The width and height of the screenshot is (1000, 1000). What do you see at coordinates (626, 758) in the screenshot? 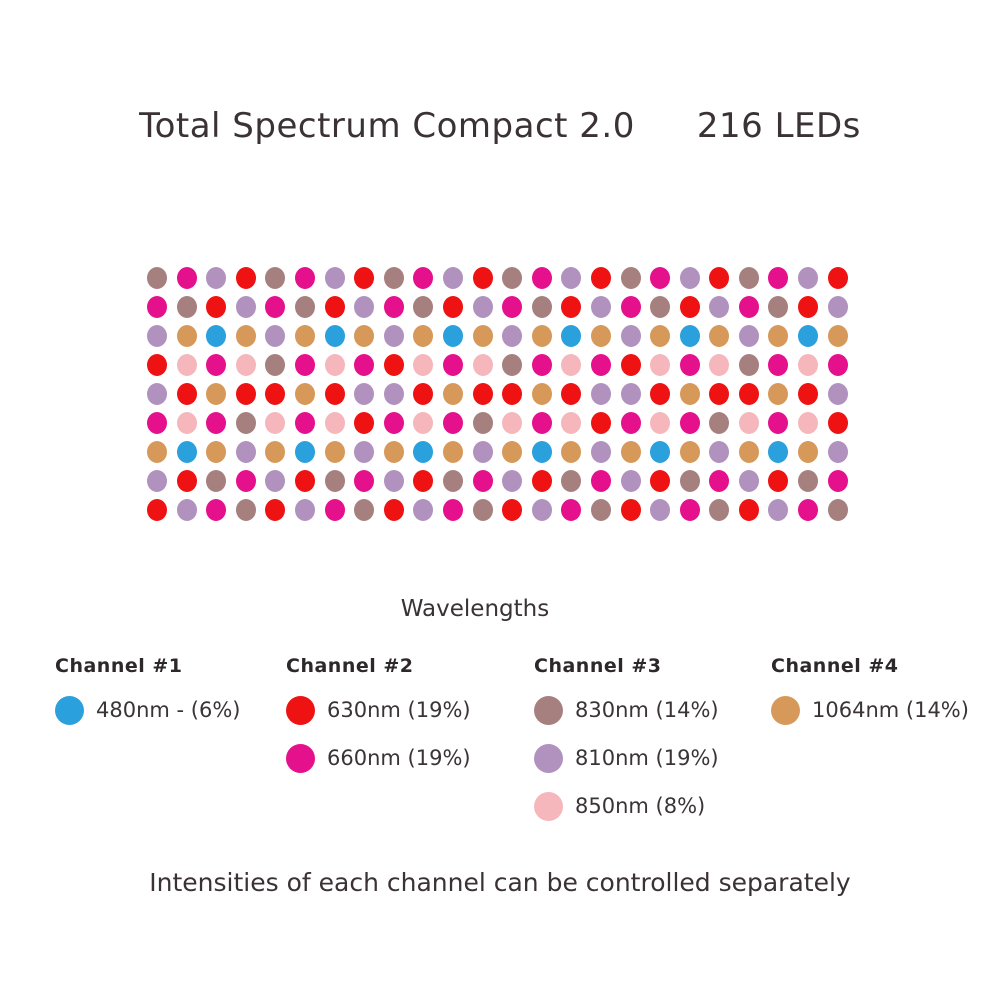
I see `legend-entry-810nm: 810nm (19%)` at bounding box center [626, 758].